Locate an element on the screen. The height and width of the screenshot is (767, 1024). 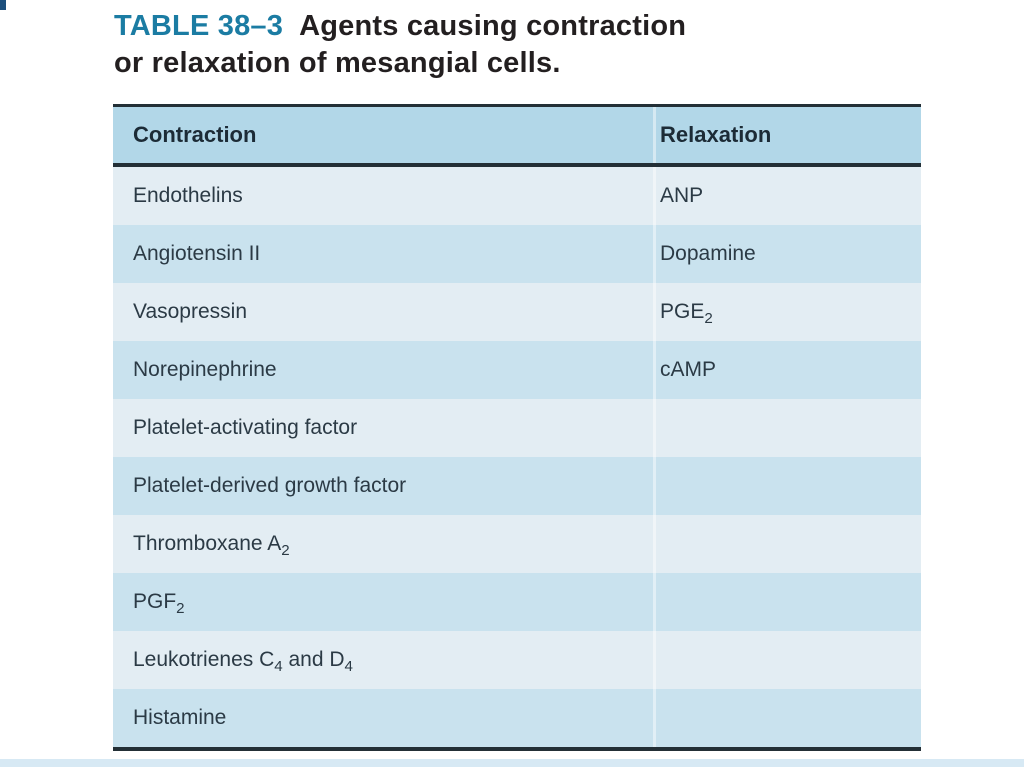
contraction-cell: Norepinephrine is located at coordinates (205, 369).